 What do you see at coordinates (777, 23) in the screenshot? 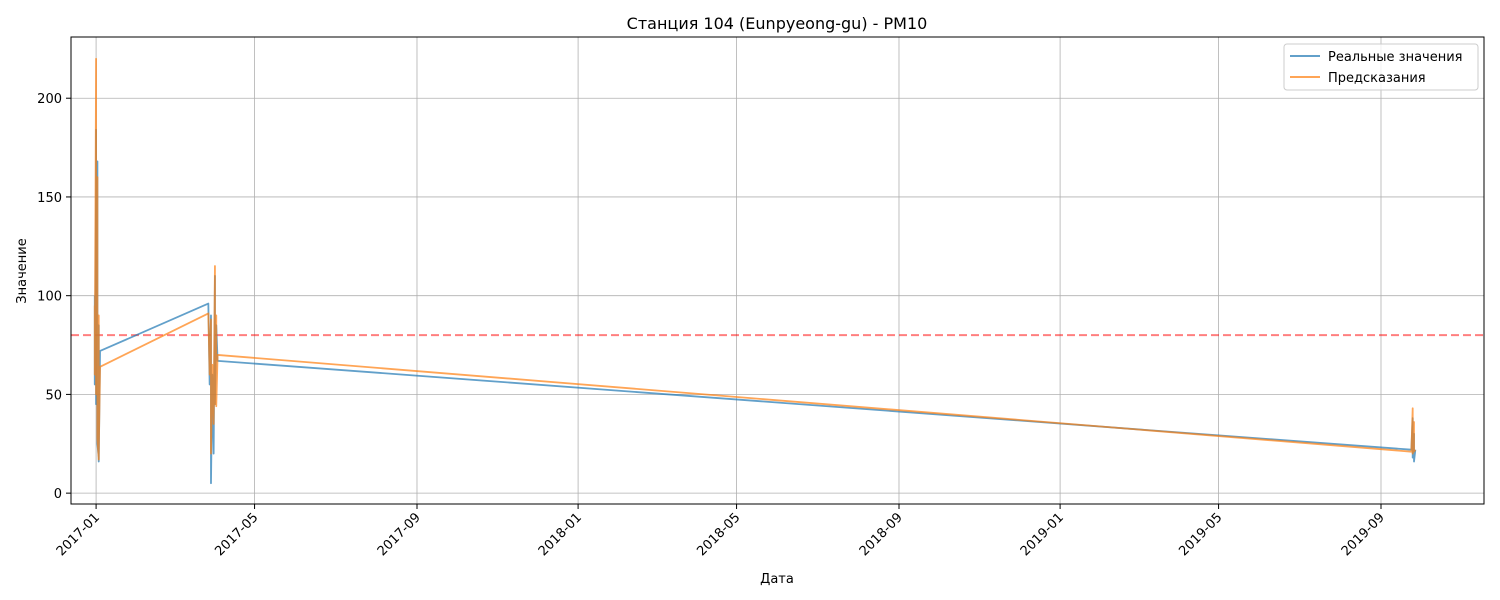
I see `chart-title: Станция 104 (Eunpyeong-gu) - PM10` at bounding box center [777, 23].